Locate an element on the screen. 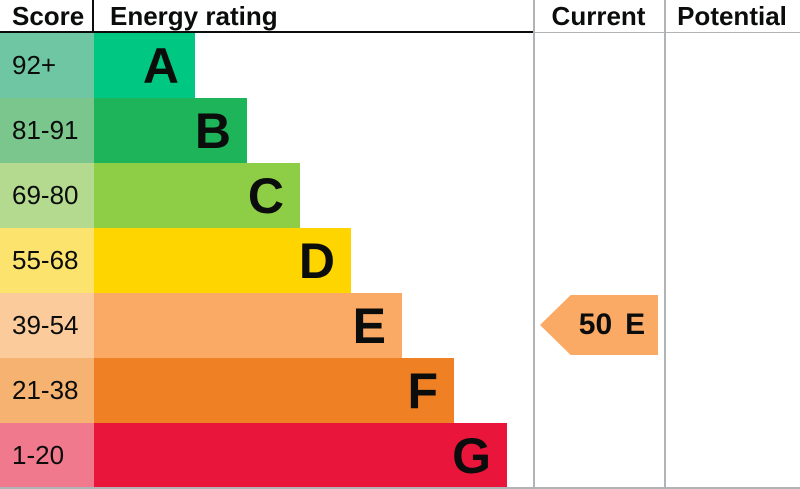 This screenshot has width=800, height=489. band-letter: B is located at coordinates (212, 130).